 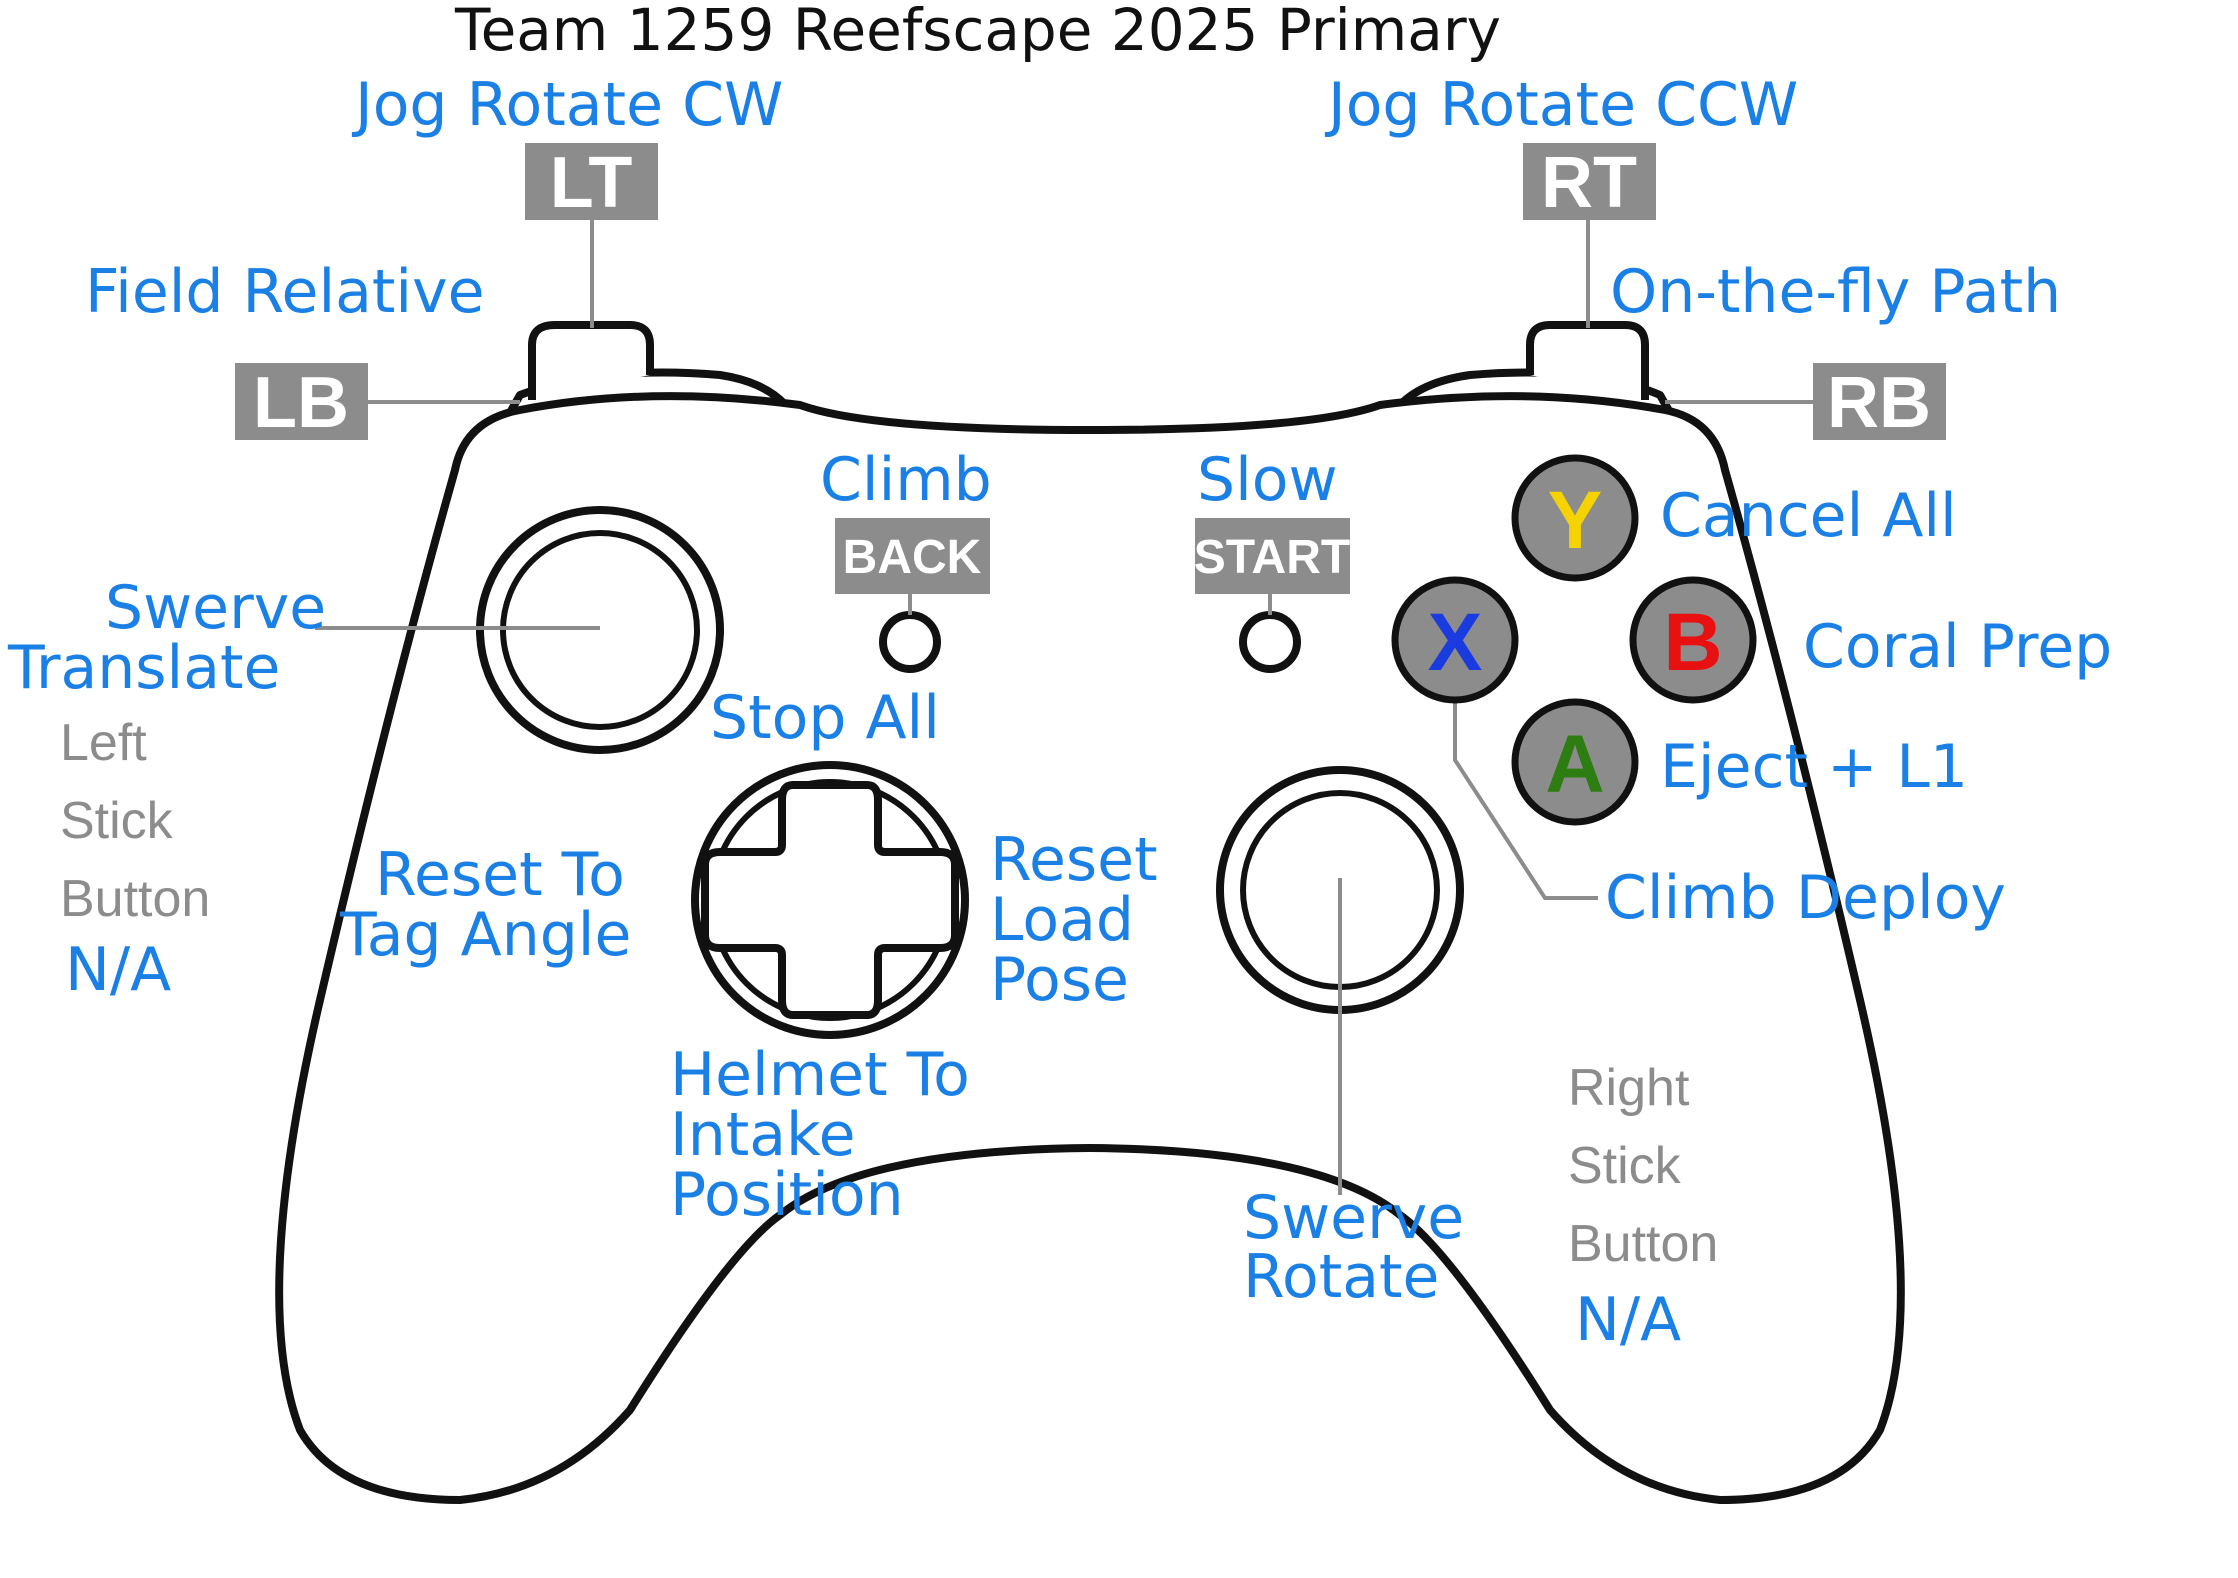 I want to click on start-button, so click(x=1270, y=642).